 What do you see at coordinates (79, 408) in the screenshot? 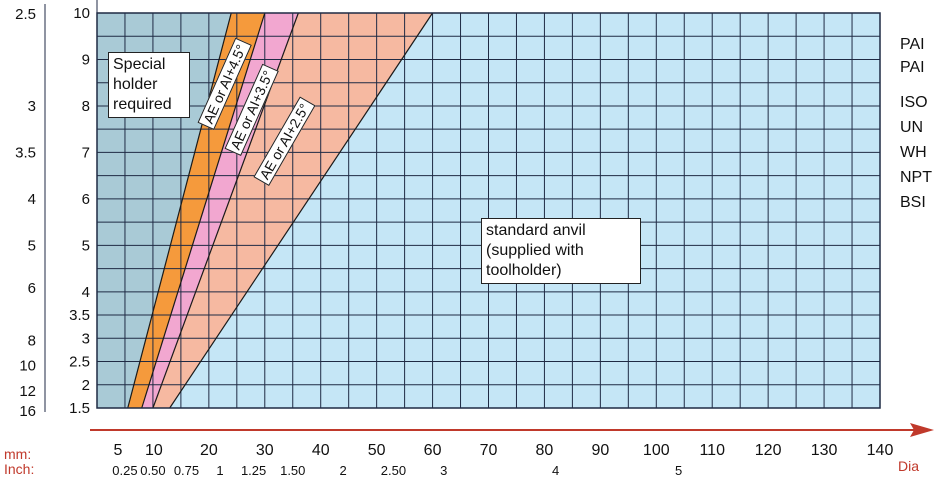
I see `y-tick-label-tpi: 1.5` at bounding box center [79, 408].